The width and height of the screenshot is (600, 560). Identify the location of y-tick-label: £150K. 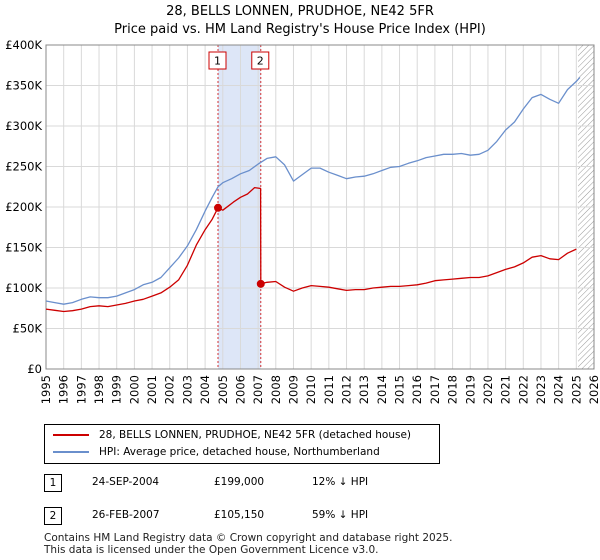
(23, 248).